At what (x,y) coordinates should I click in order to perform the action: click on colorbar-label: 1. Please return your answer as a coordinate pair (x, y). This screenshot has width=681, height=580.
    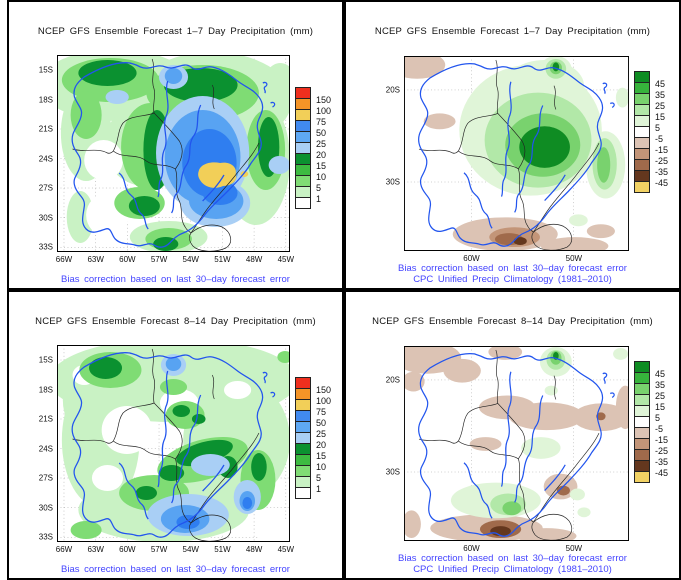
    Looking at the image, I should click on (319, 489).